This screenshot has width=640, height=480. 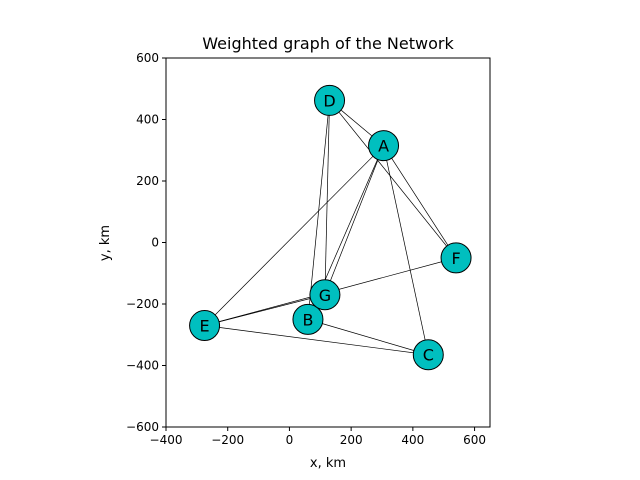 What do you see at coordinates (105, 243) in the screenshot?
I see `y-axis-label: y, km` at bounding box center [105, 243].